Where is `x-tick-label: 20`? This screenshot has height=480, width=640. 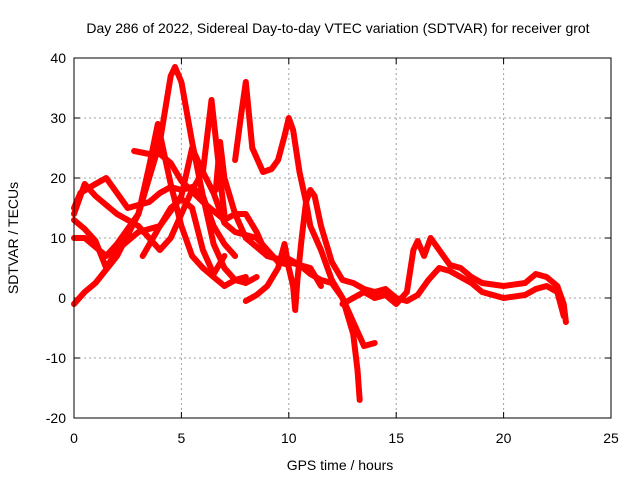 x-tick-label: 20 is located at coordinates (504, 438).